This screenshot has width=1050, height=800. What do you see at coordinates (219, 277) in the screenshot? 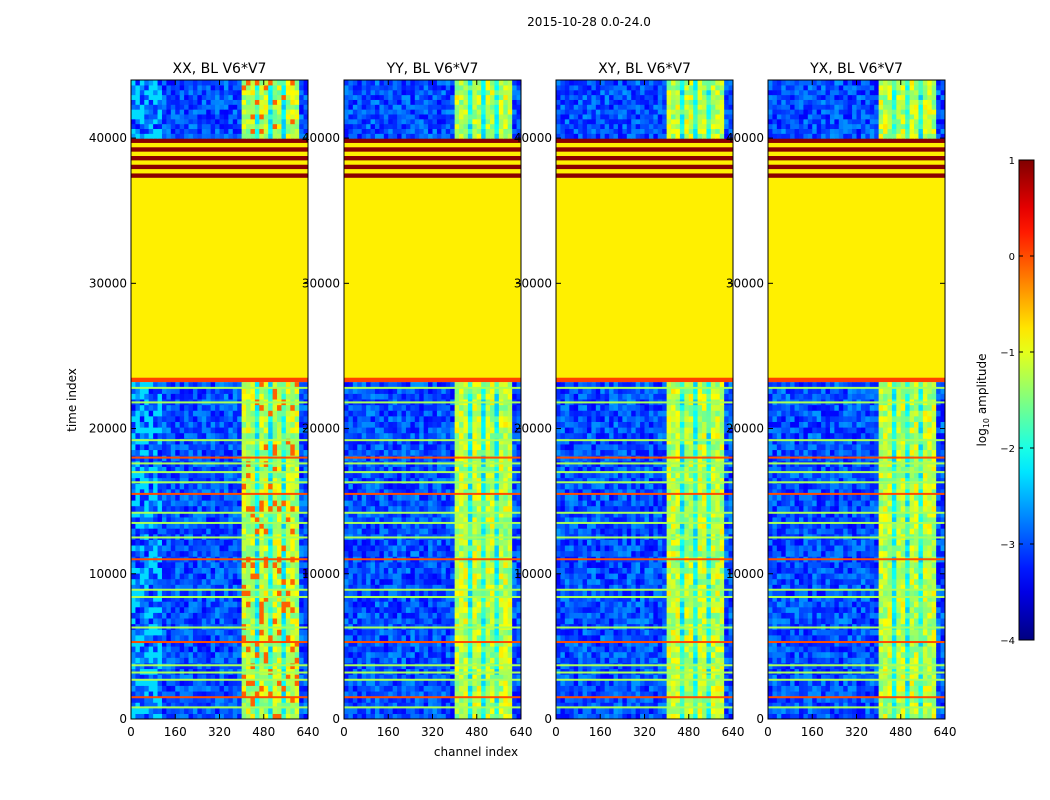
I see `flagged-block` at bounding box center [219, 277].